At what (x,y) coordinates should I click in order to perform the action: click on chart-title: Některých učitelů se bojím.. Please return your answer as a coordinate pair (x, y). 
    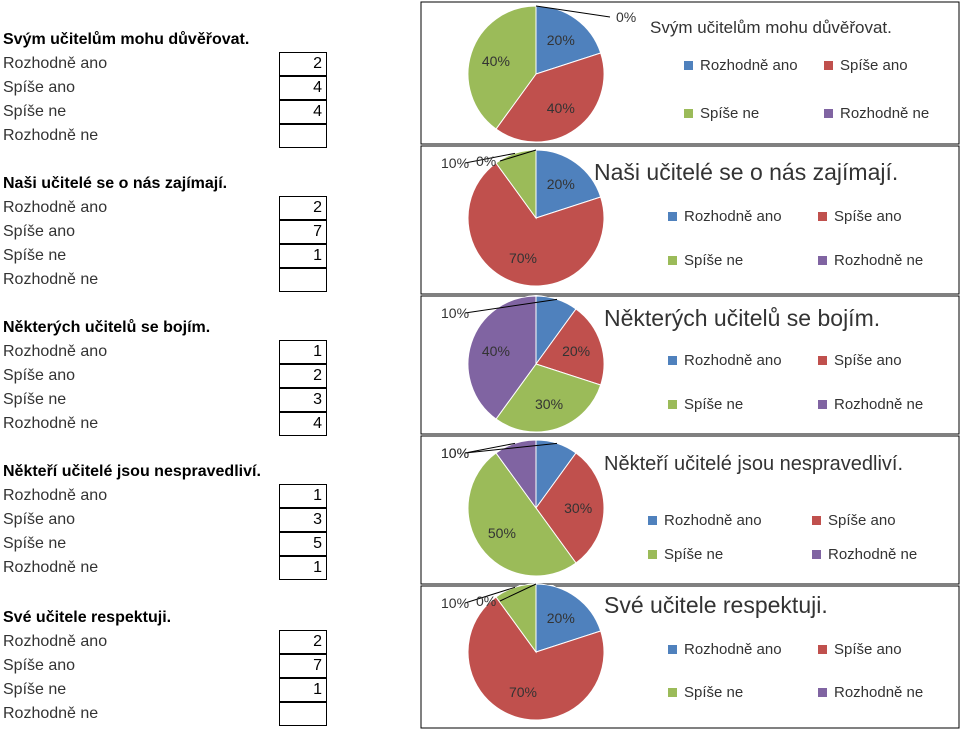
    Looking at the image, I should click on (742, 318).